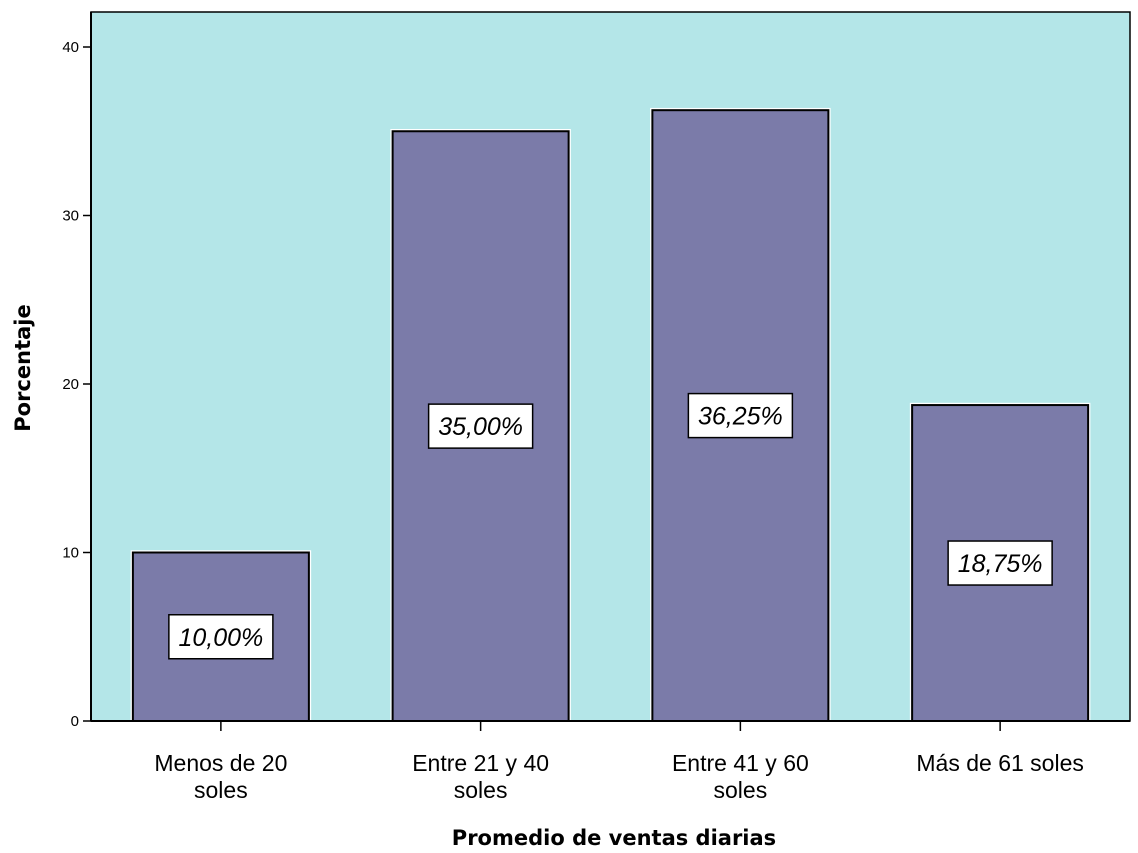 The image size is (1138, 853). I want to click on data-label: 36,25%, so click(740, 417).